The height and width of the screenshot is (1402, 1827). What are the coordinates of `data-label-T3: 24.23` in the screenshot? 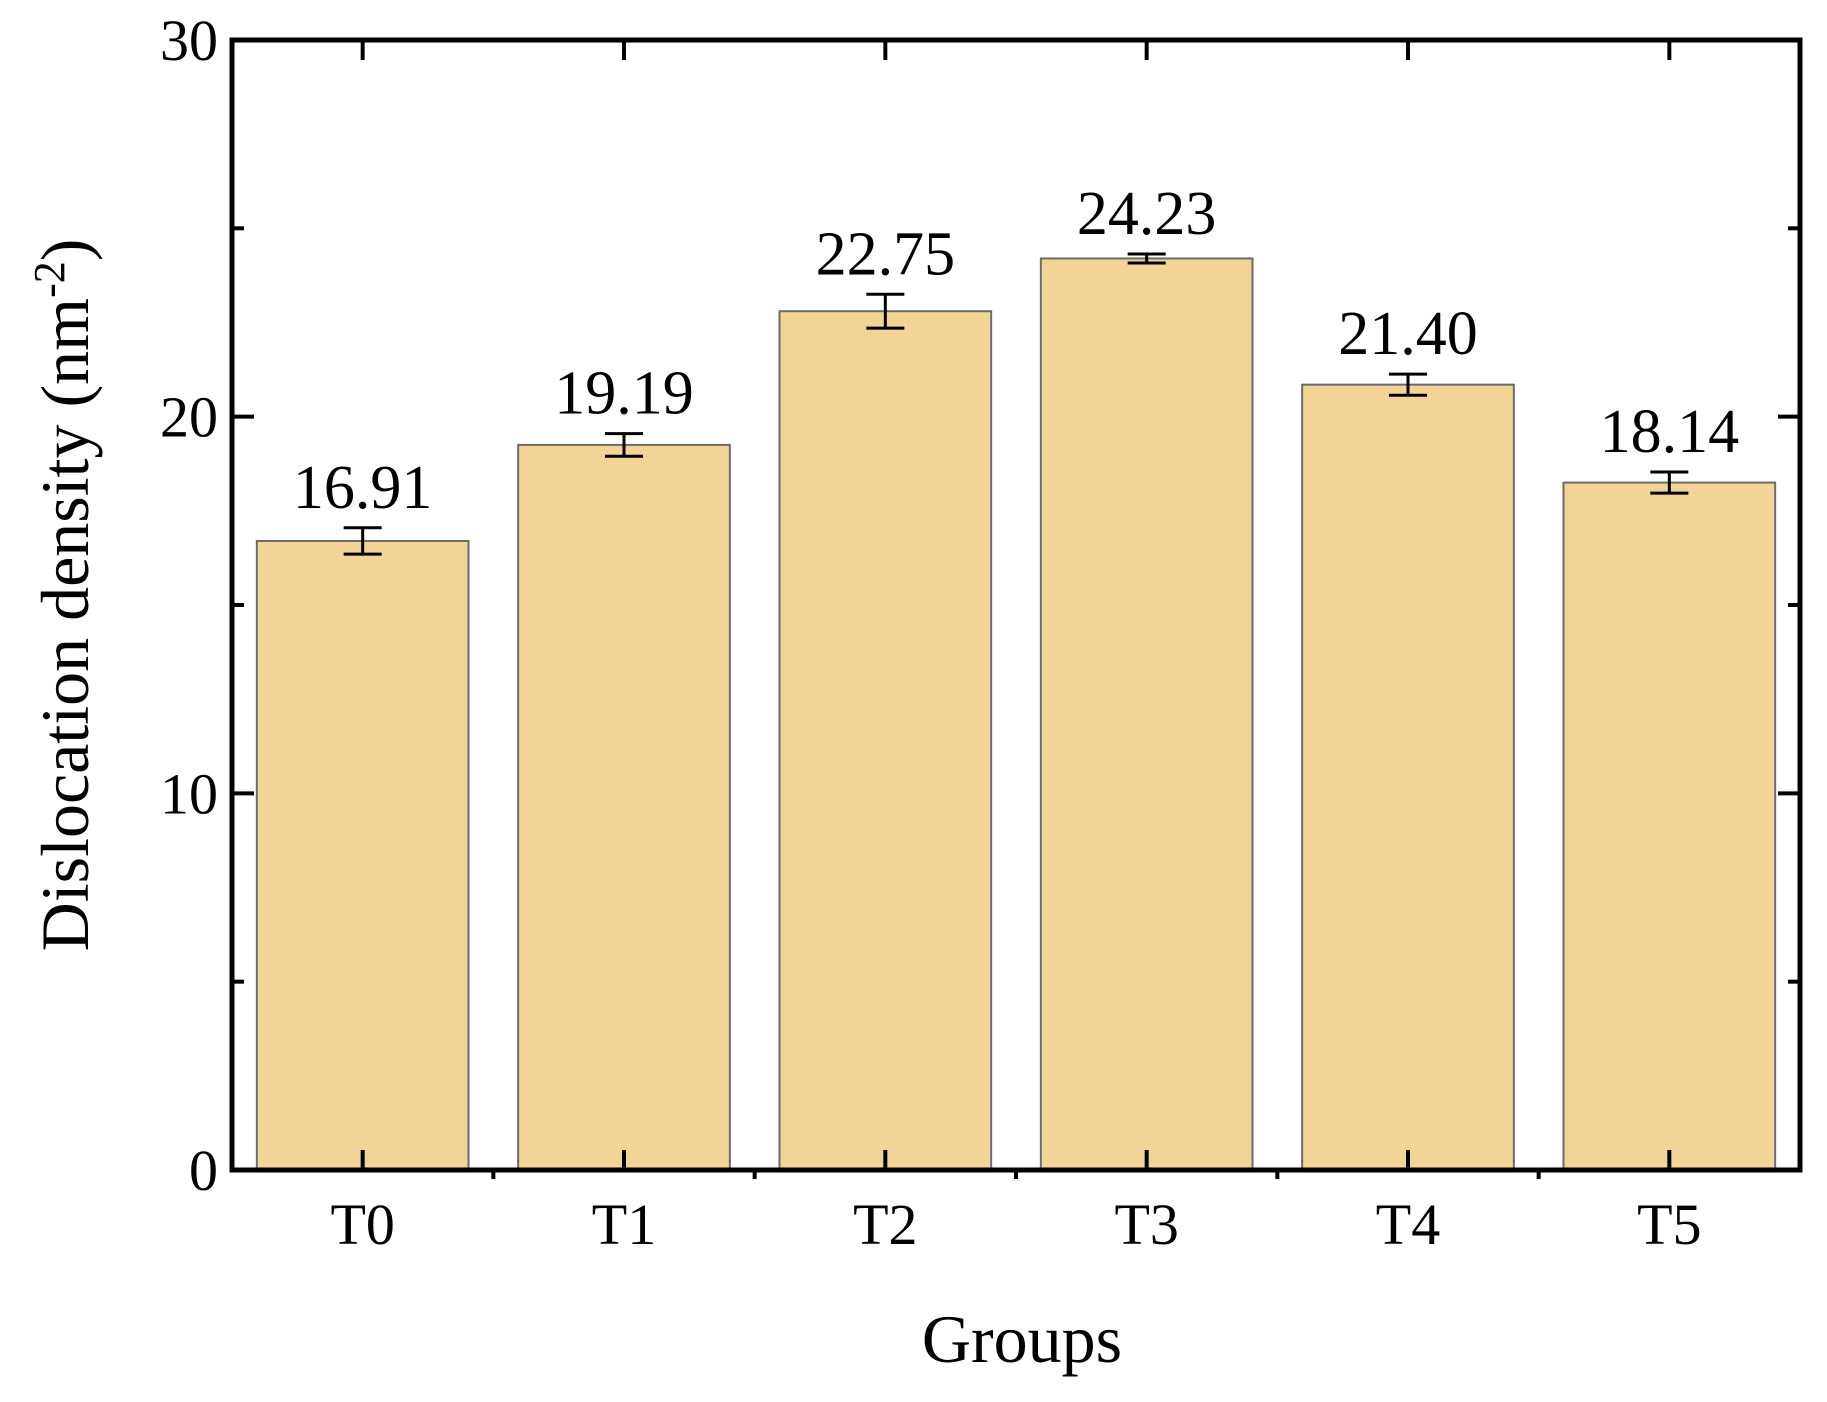 It's located at (1147, 214).